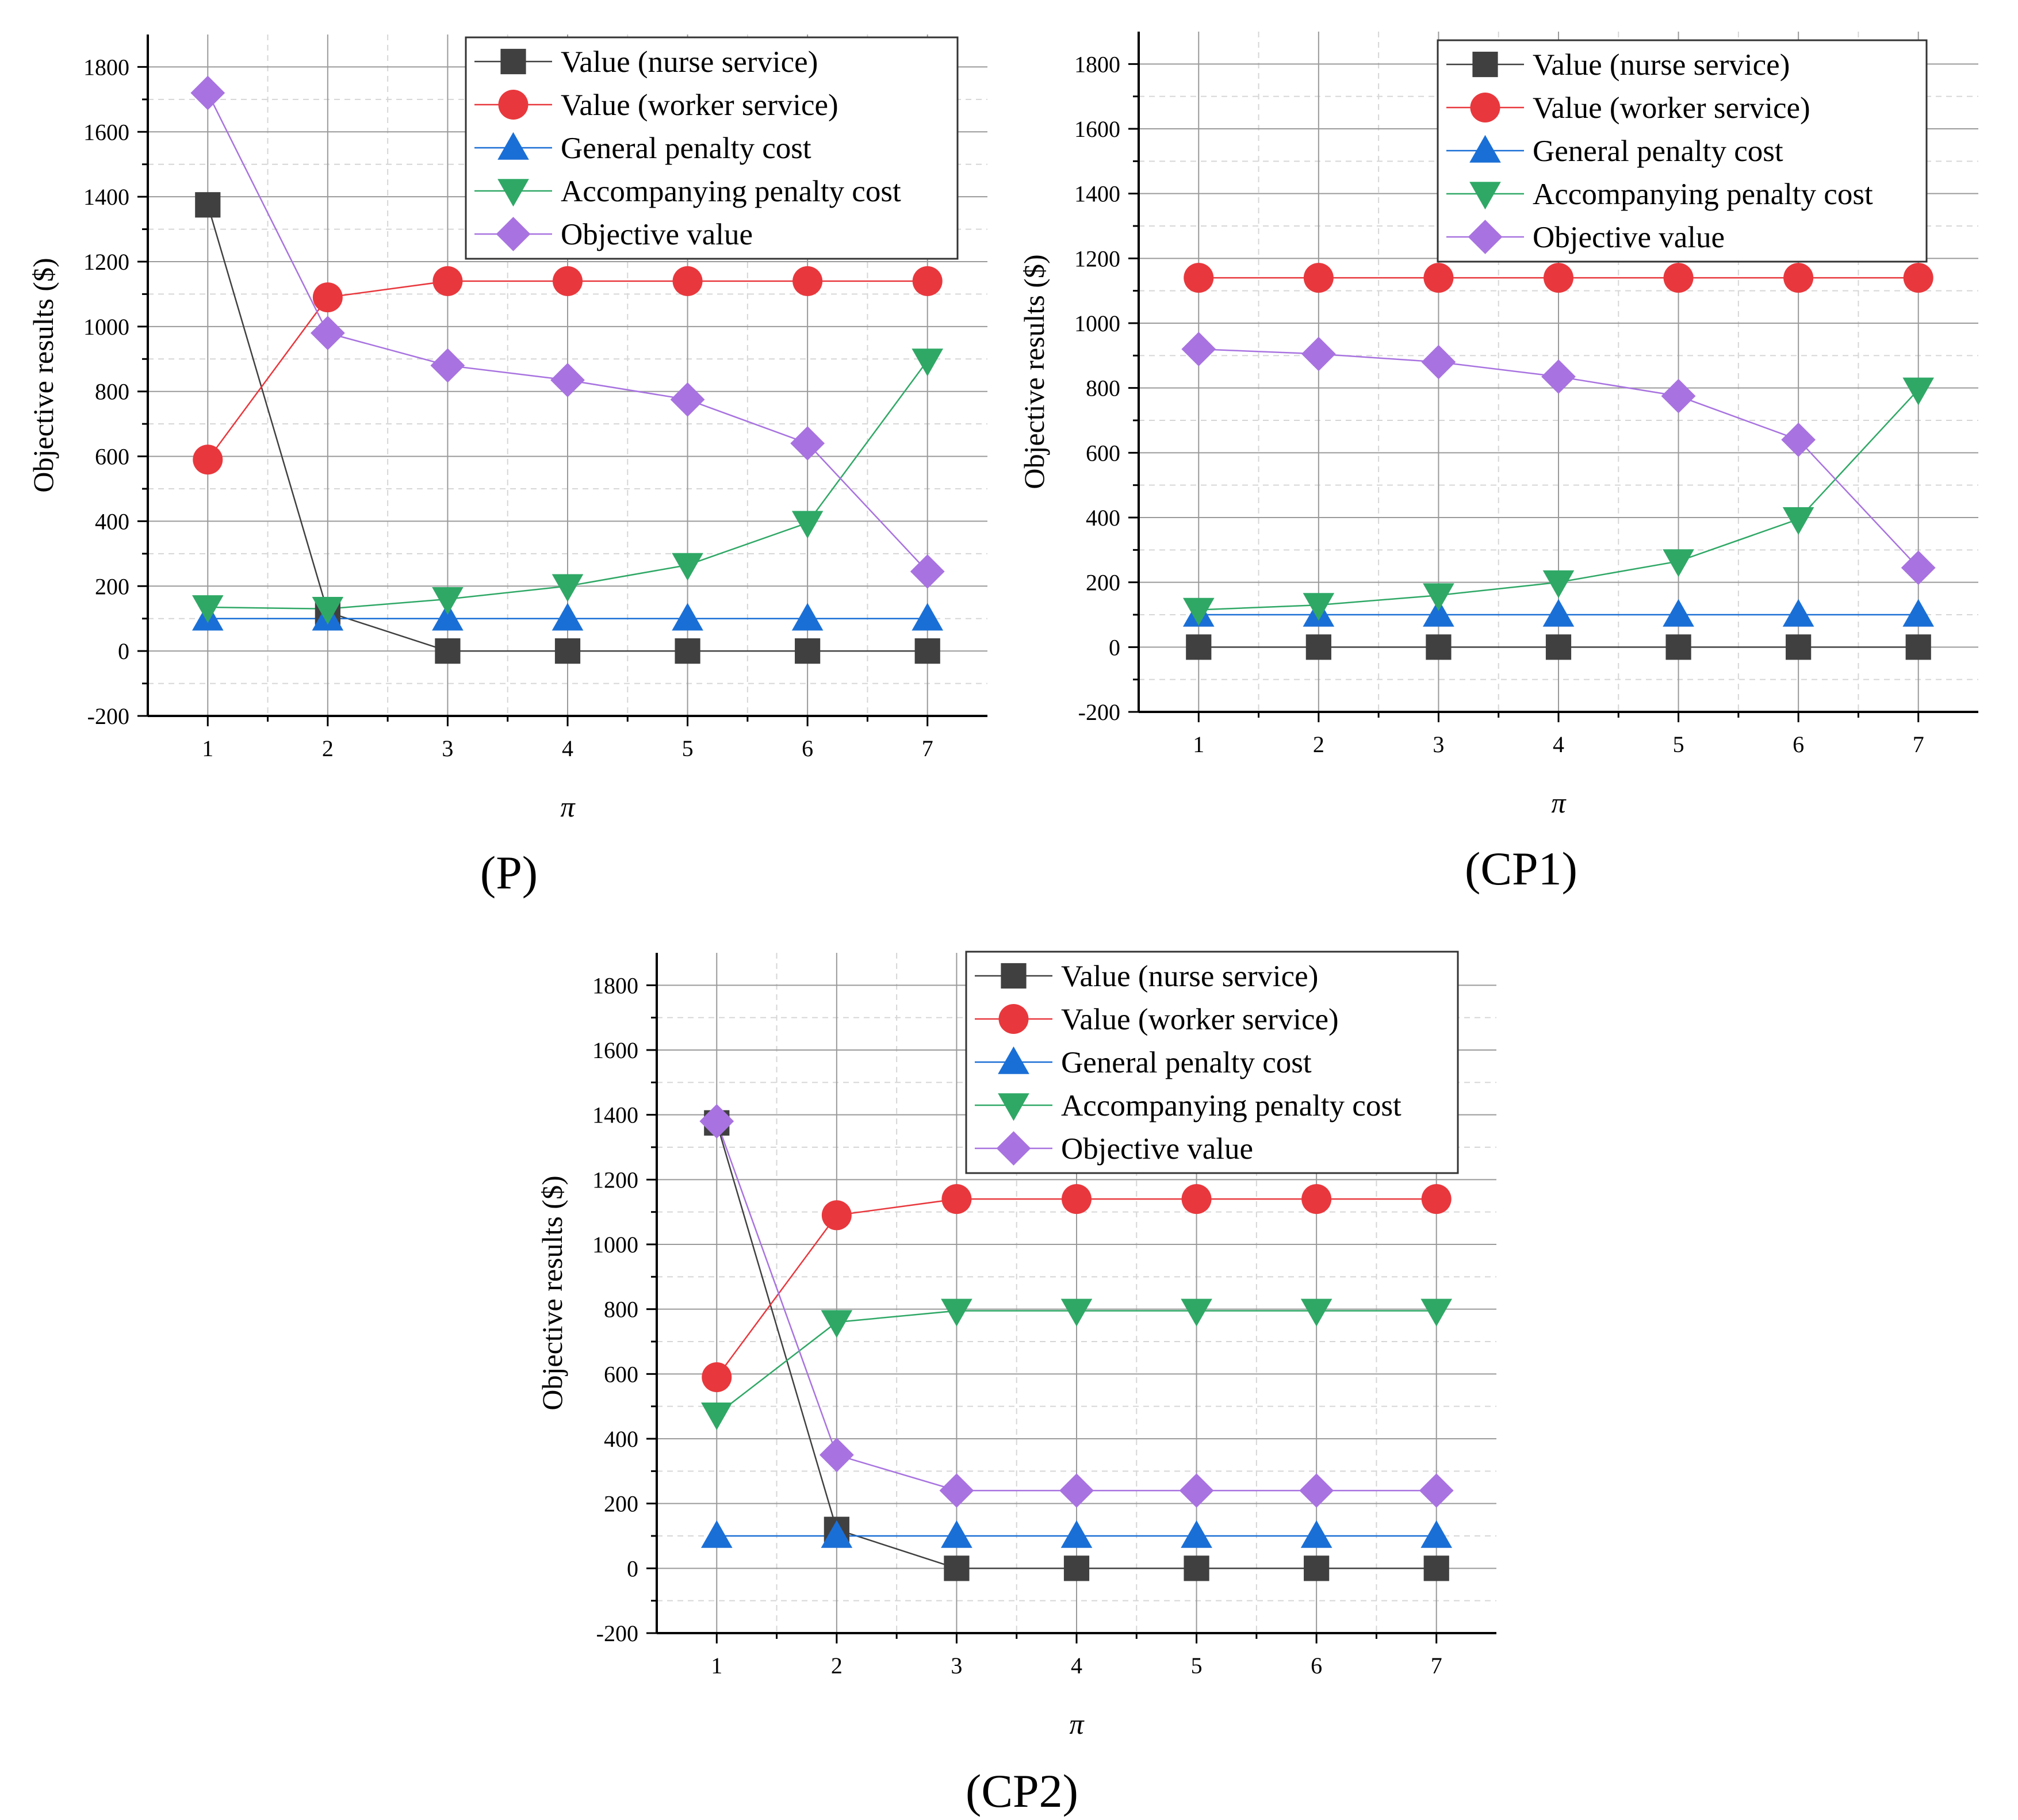 This screenshot has height=1820, width=2018. What do you see at coordinates (1200, 1019) in the screenshot?
I see `legend-label-worker: Value (worker service)` at bounding box center [1200, 1019].